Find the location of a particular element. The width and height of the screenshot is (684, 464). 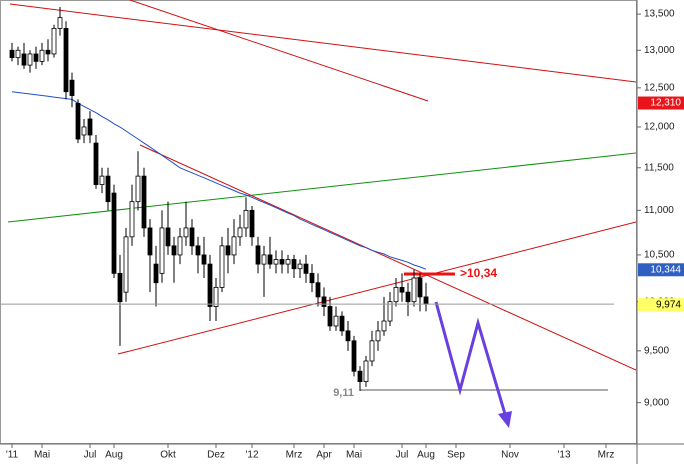

x-tick-label: Okt is located at coordinates (168, 455).